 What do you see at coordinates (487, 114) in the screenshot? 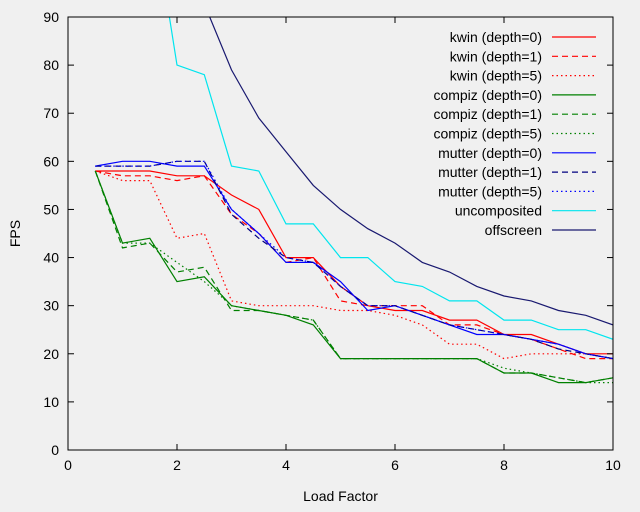
I see `legend-label-4: compiz (depth=1)` at bounding box center [487, 114].